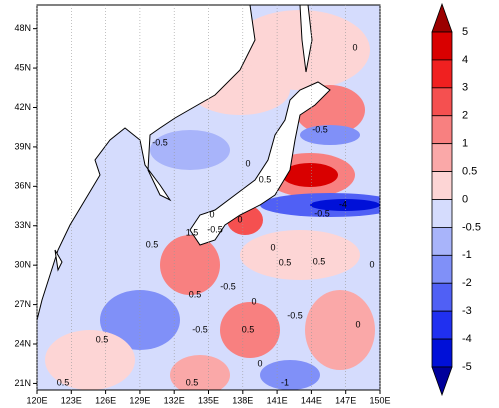 This screenshot has height=408, width=499. Describe the element at coordinates (71, 400) in the screenshot. I see `x-tick-label: 123E` at that location.